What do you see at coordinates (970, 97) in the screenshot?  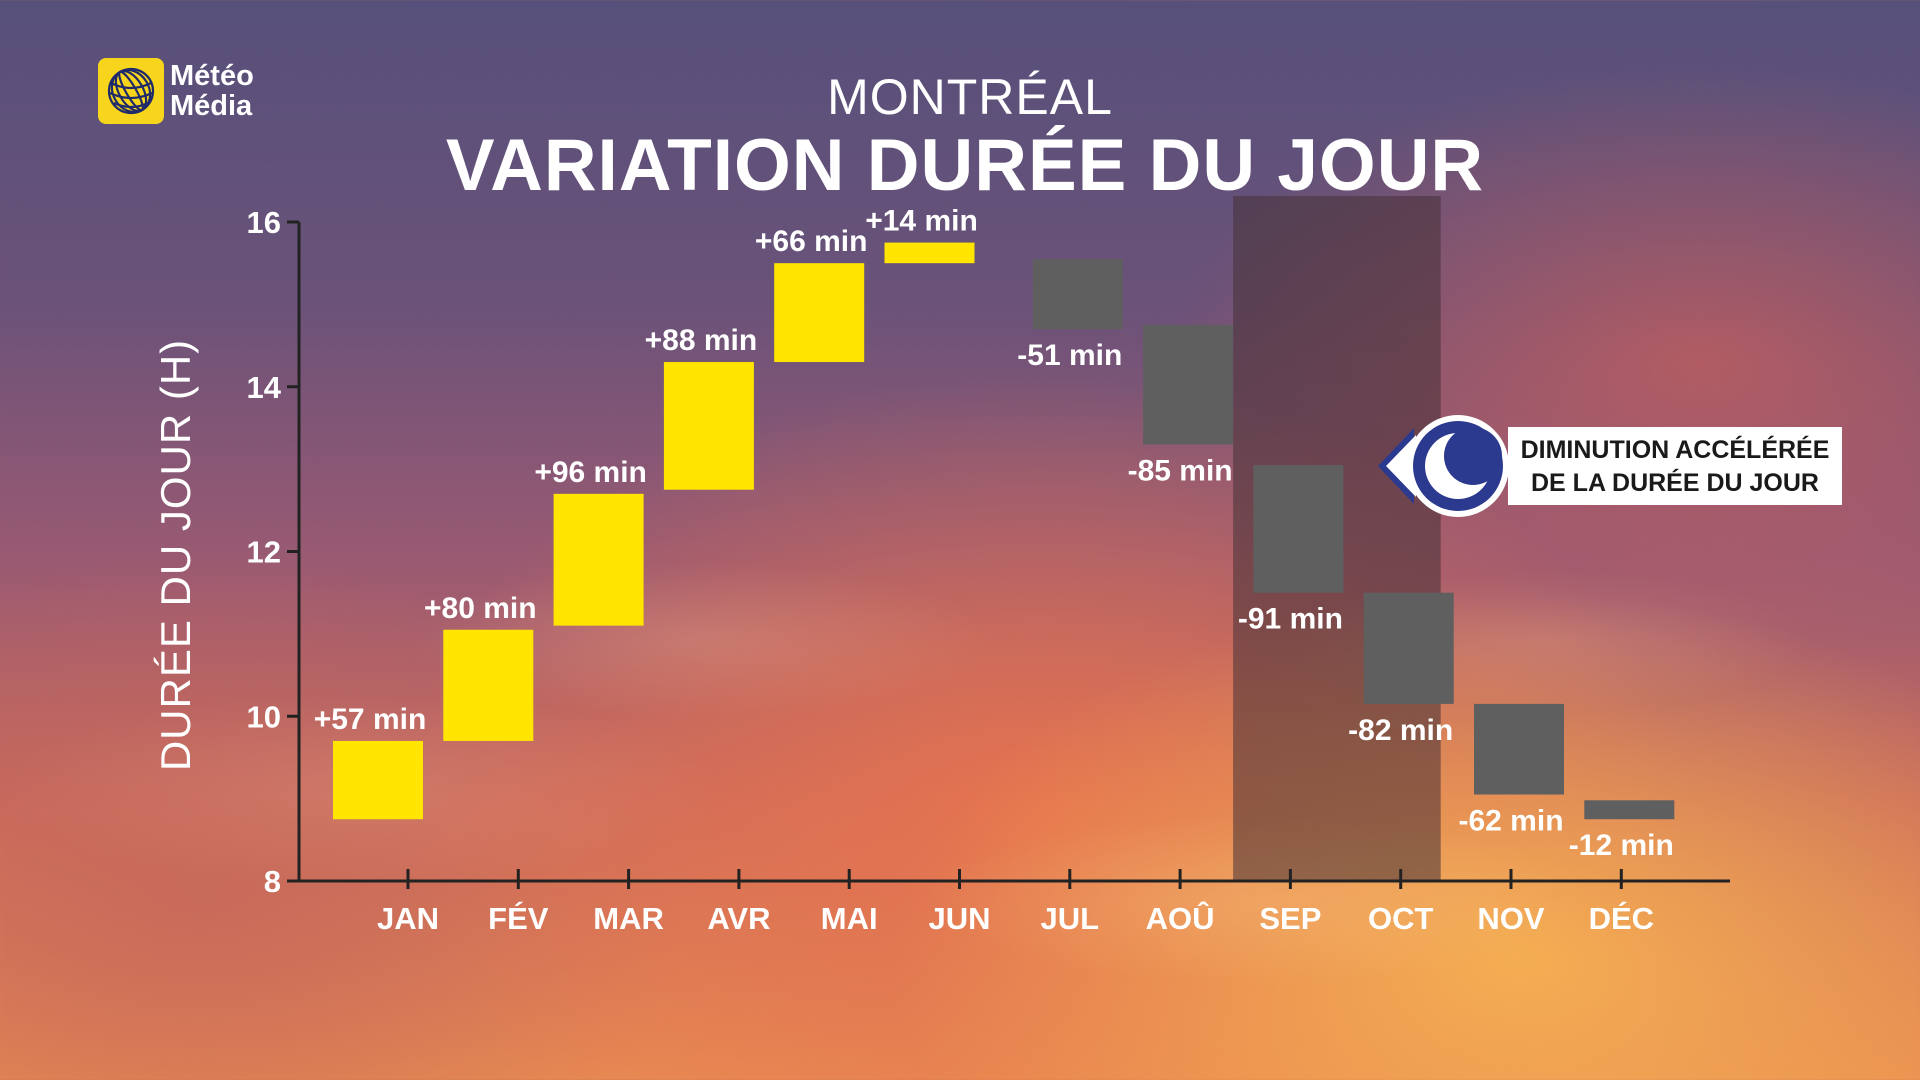 I see `chart-subtitle: MONTRÉAL` at bounding box center [970, 97].